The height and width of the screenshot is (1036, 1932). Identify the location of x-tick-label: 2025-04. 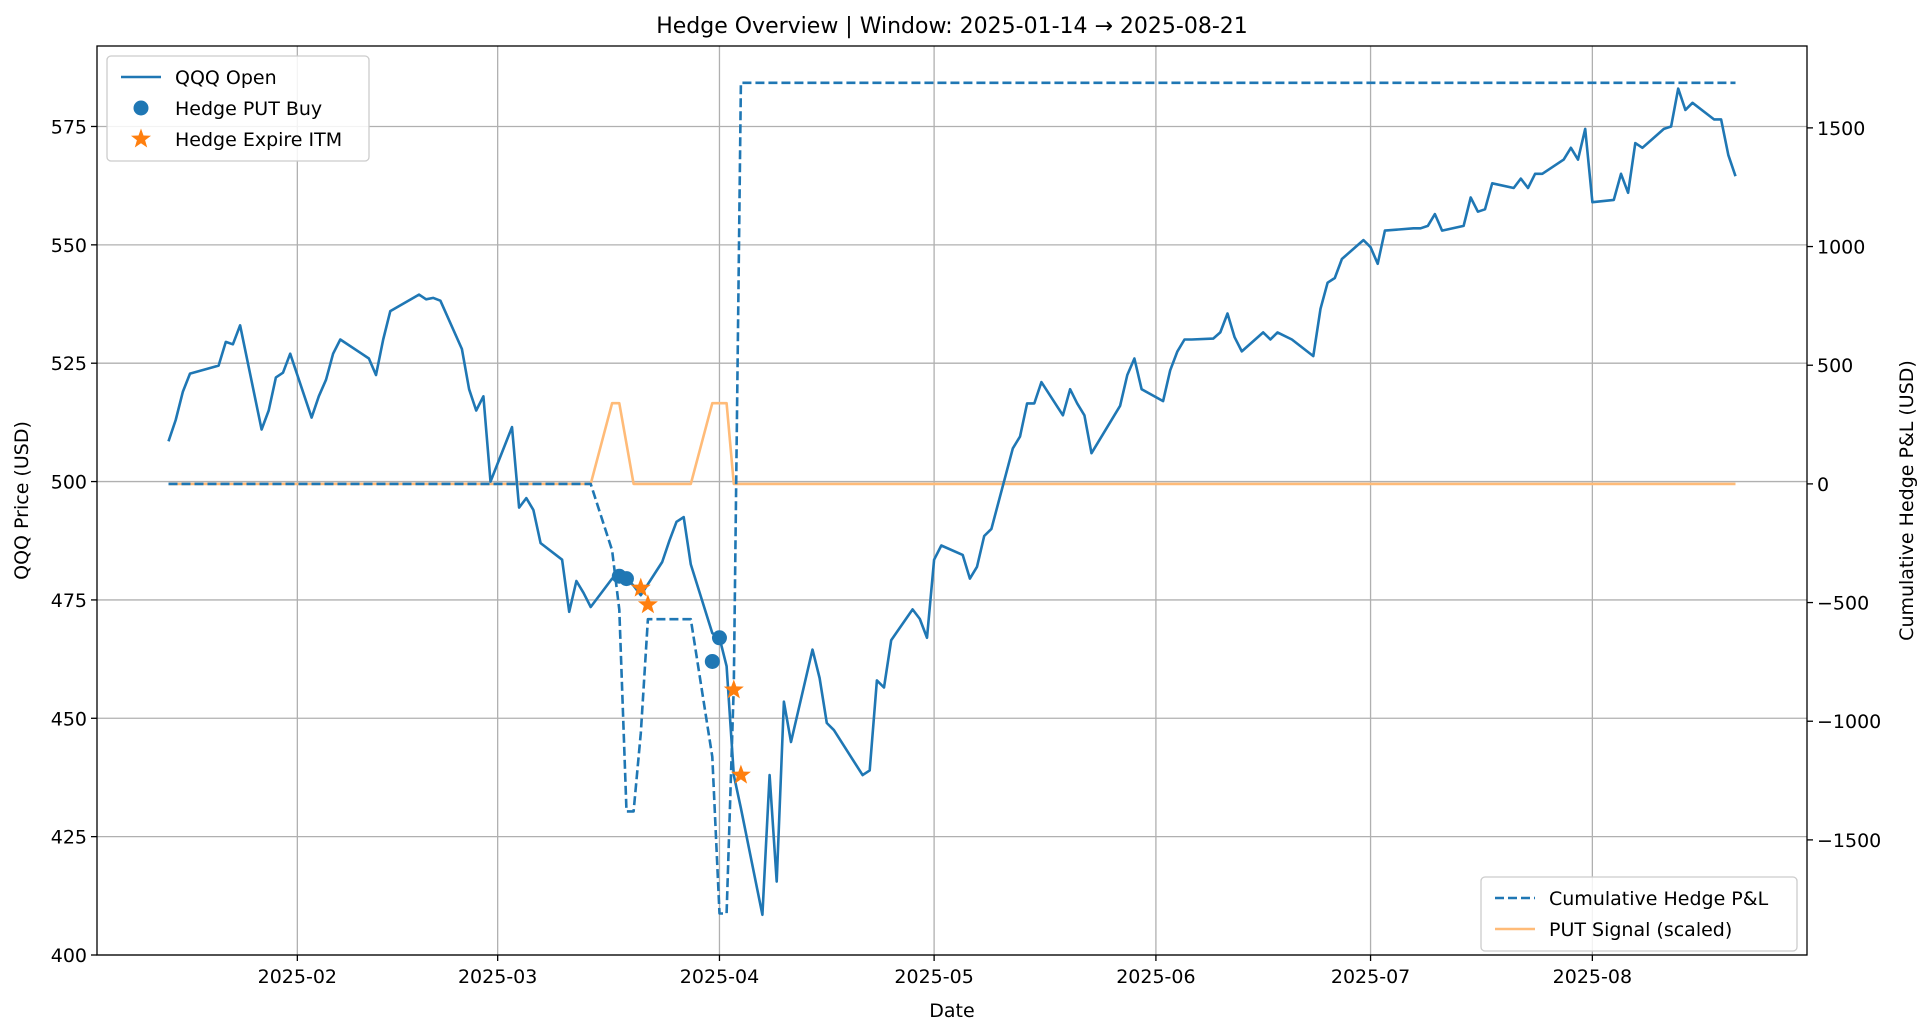
(719, 977).